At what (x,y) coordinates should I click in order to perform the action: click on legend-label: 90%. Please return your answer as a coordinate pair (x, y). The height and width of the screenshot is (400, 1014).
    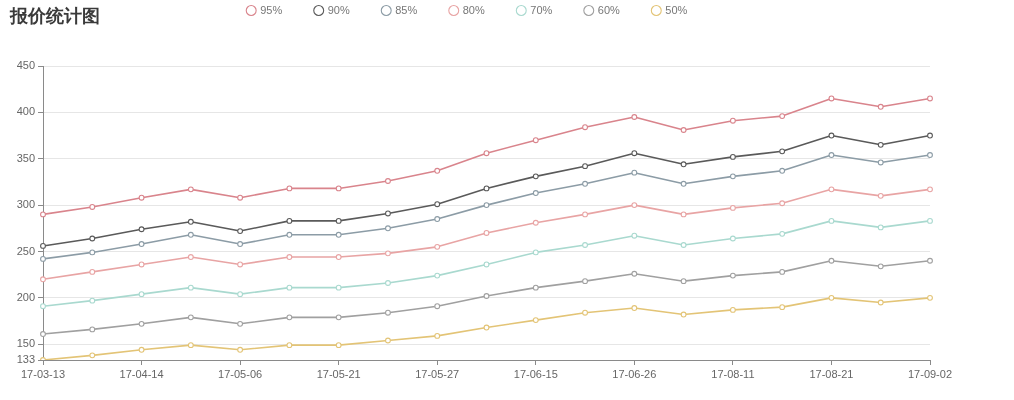
    Looking at the image, I should click on (338, 9).